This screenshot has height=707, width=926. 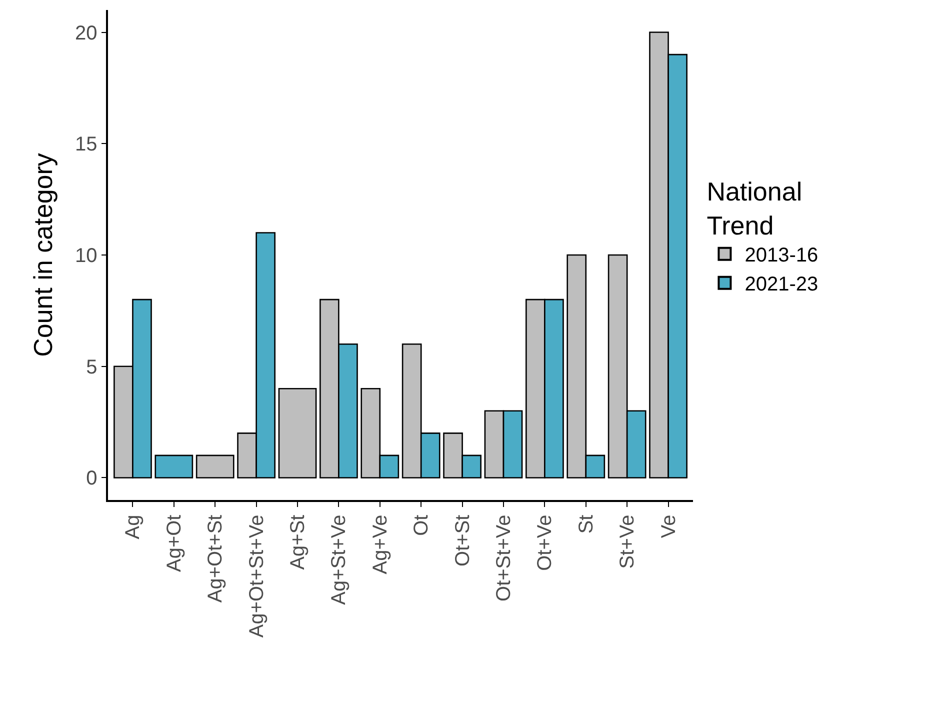 I want to click on y-tick-label: 15, so click(x=86, y=145).